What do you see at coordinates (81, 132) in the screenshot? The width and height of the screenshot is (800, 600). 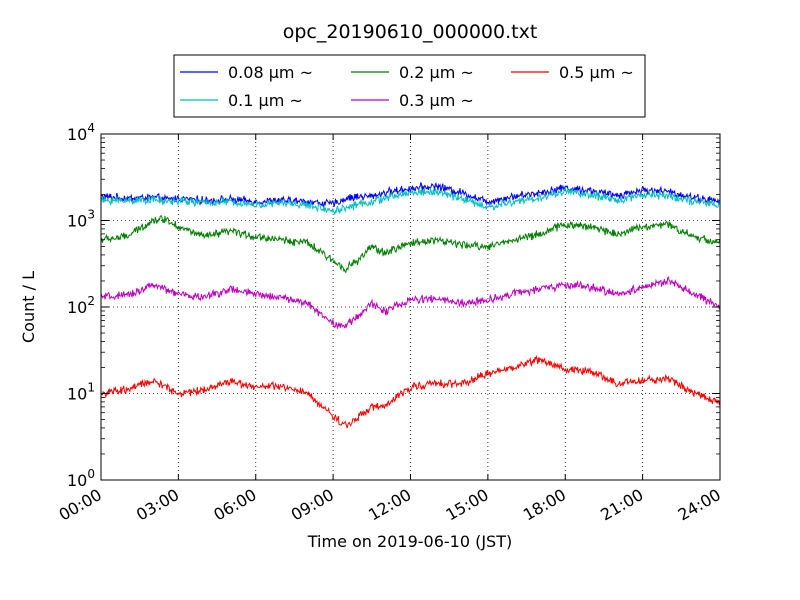 I see `y-tick-label: 10⁴` at bounding box center [81, 132].